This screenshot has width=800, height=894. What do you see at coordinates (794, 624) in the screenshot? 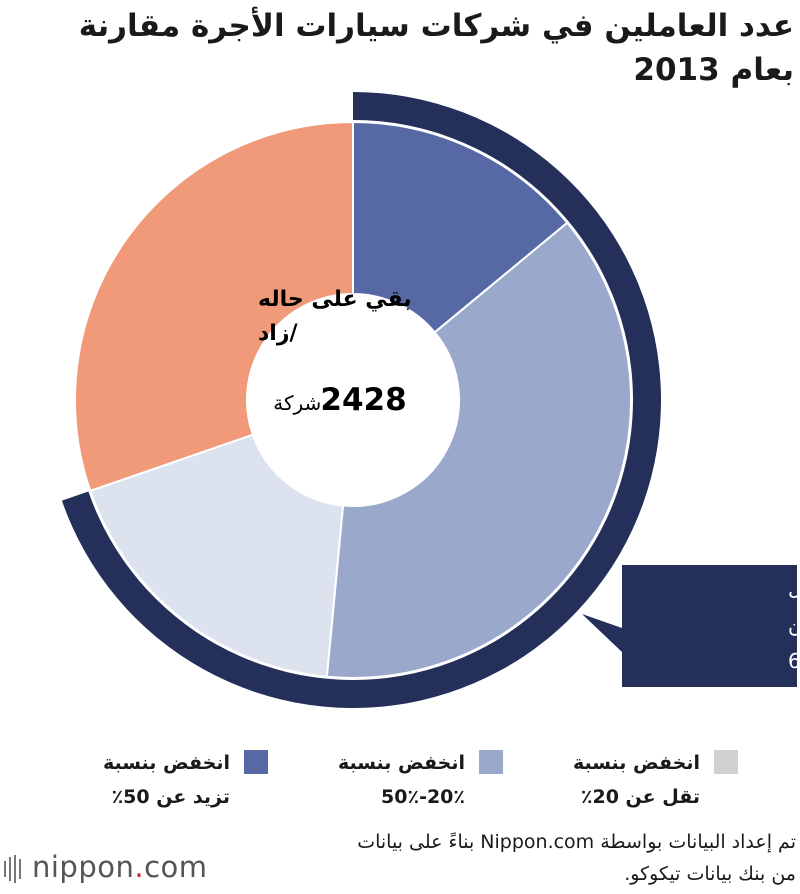
I see `callout-line-2: من الموظفين` at bounding box center [794, 624].